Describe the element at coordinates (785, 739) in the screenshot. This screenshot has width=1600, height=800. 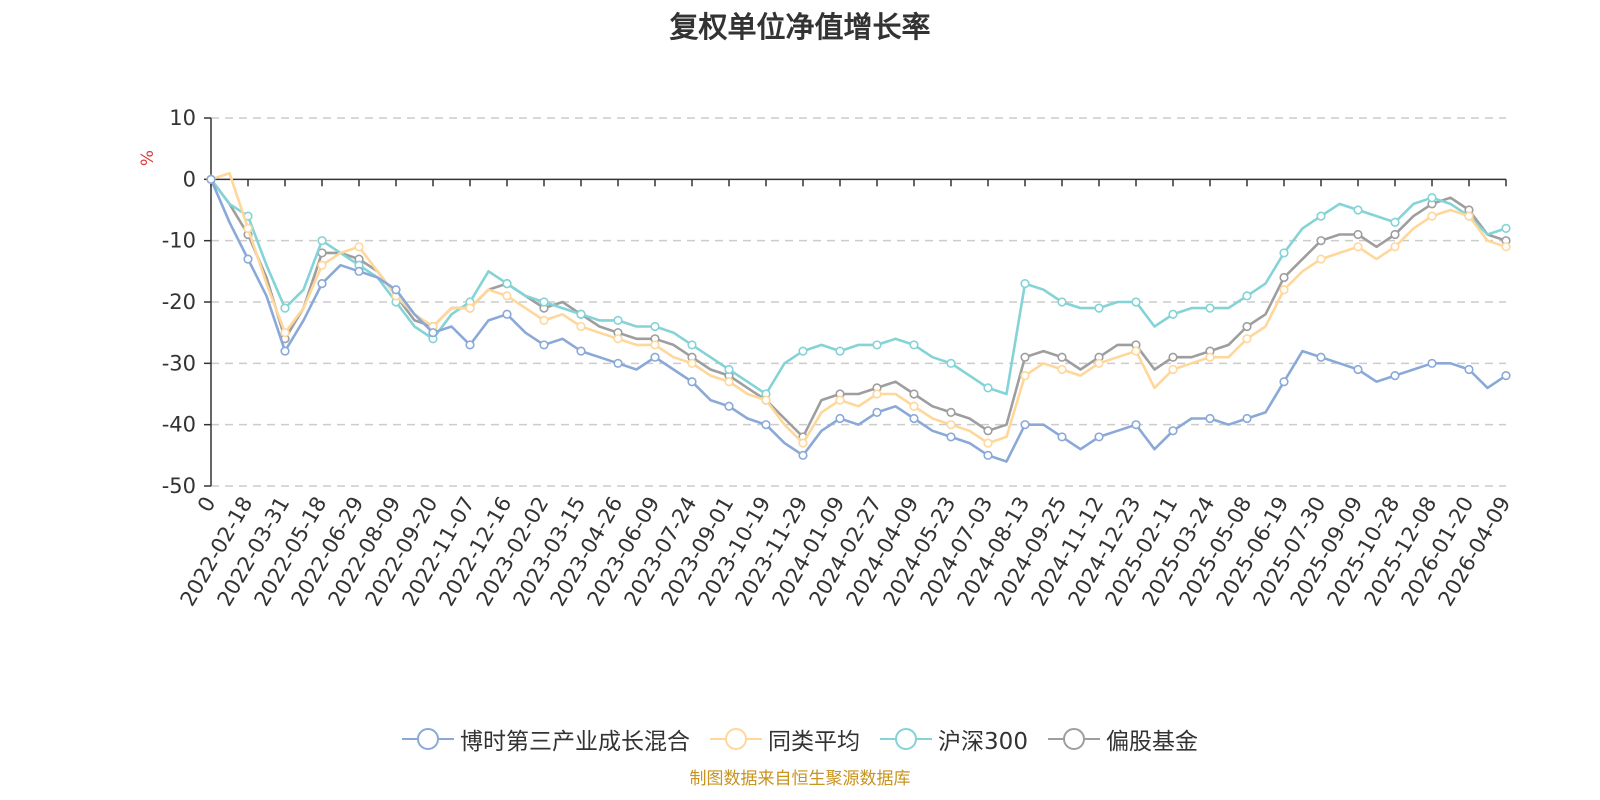
I see `legend-item-peer-average: 同类平均` at that location.